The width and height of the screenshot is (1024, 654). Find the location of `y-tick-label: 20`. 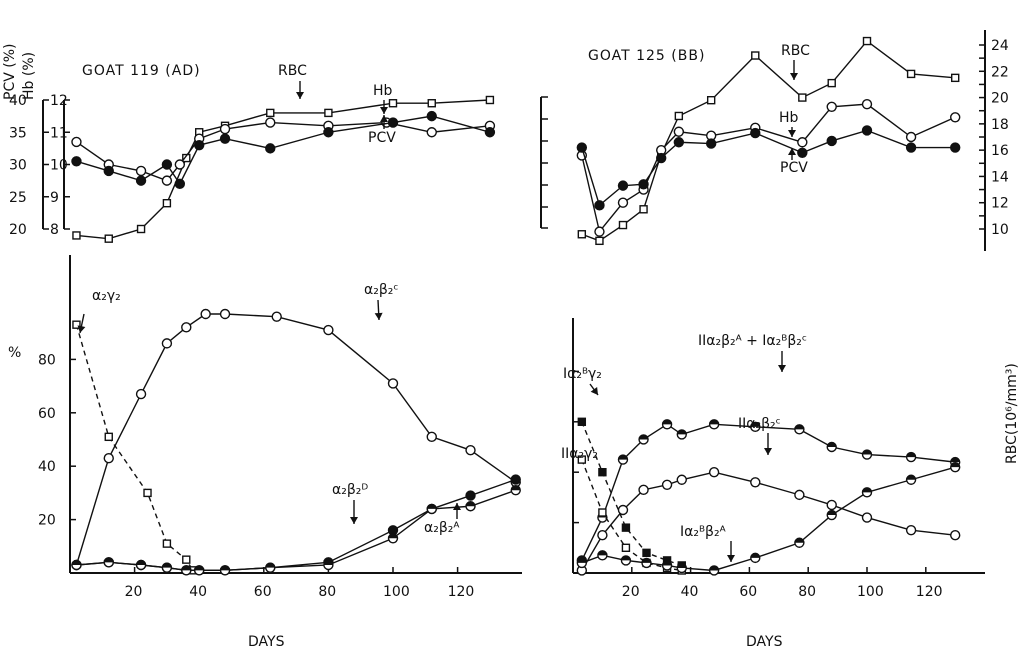

y-tick-label: 20 is located at coordinates (47, 521).